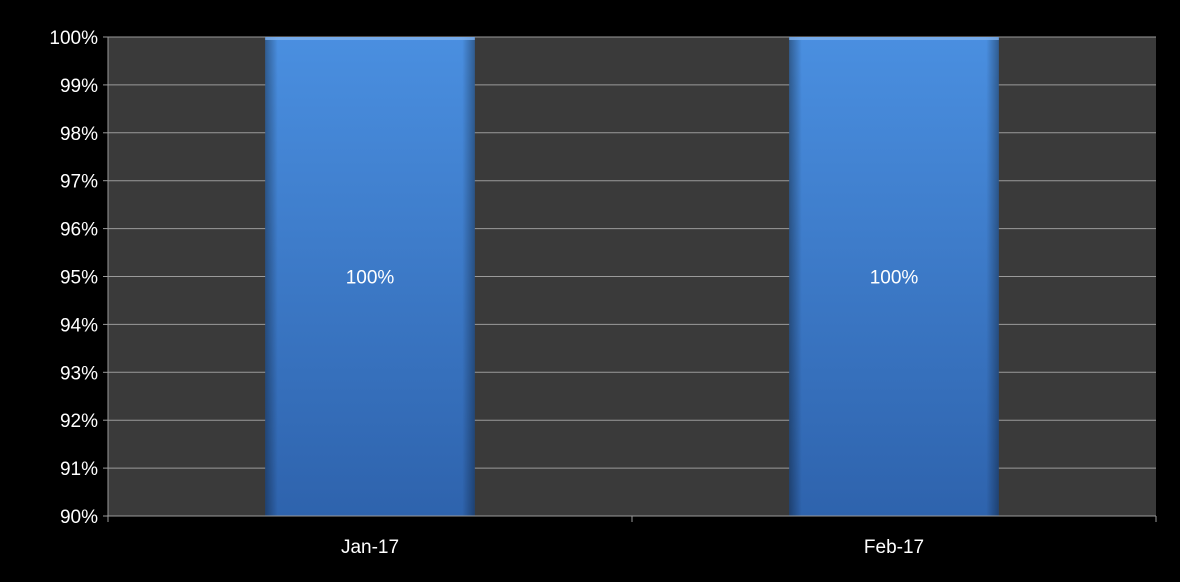  Describe the element at coordinates (79, 134) in the screenshot. I see `y-tick-label: 98%` at that location.